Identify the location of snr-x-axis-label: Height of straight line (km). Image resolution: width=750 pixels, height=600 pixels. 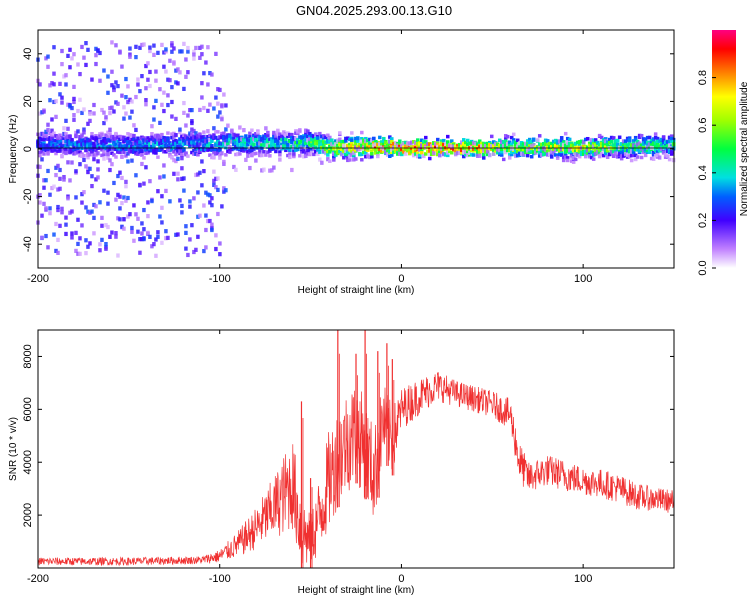
(356, 590).